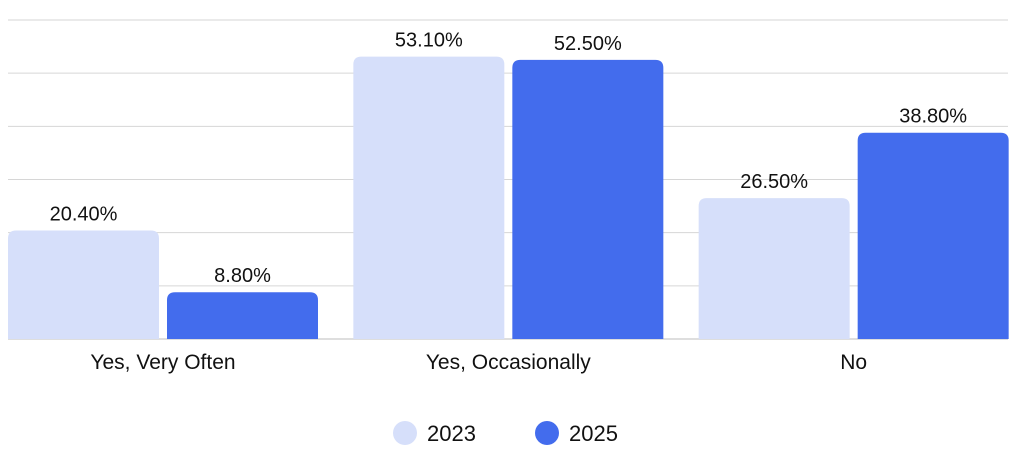 Image resolution: width=1024 pixels, height=466 pixels. I want to click on legend-label: 2025, so click(593, 433).